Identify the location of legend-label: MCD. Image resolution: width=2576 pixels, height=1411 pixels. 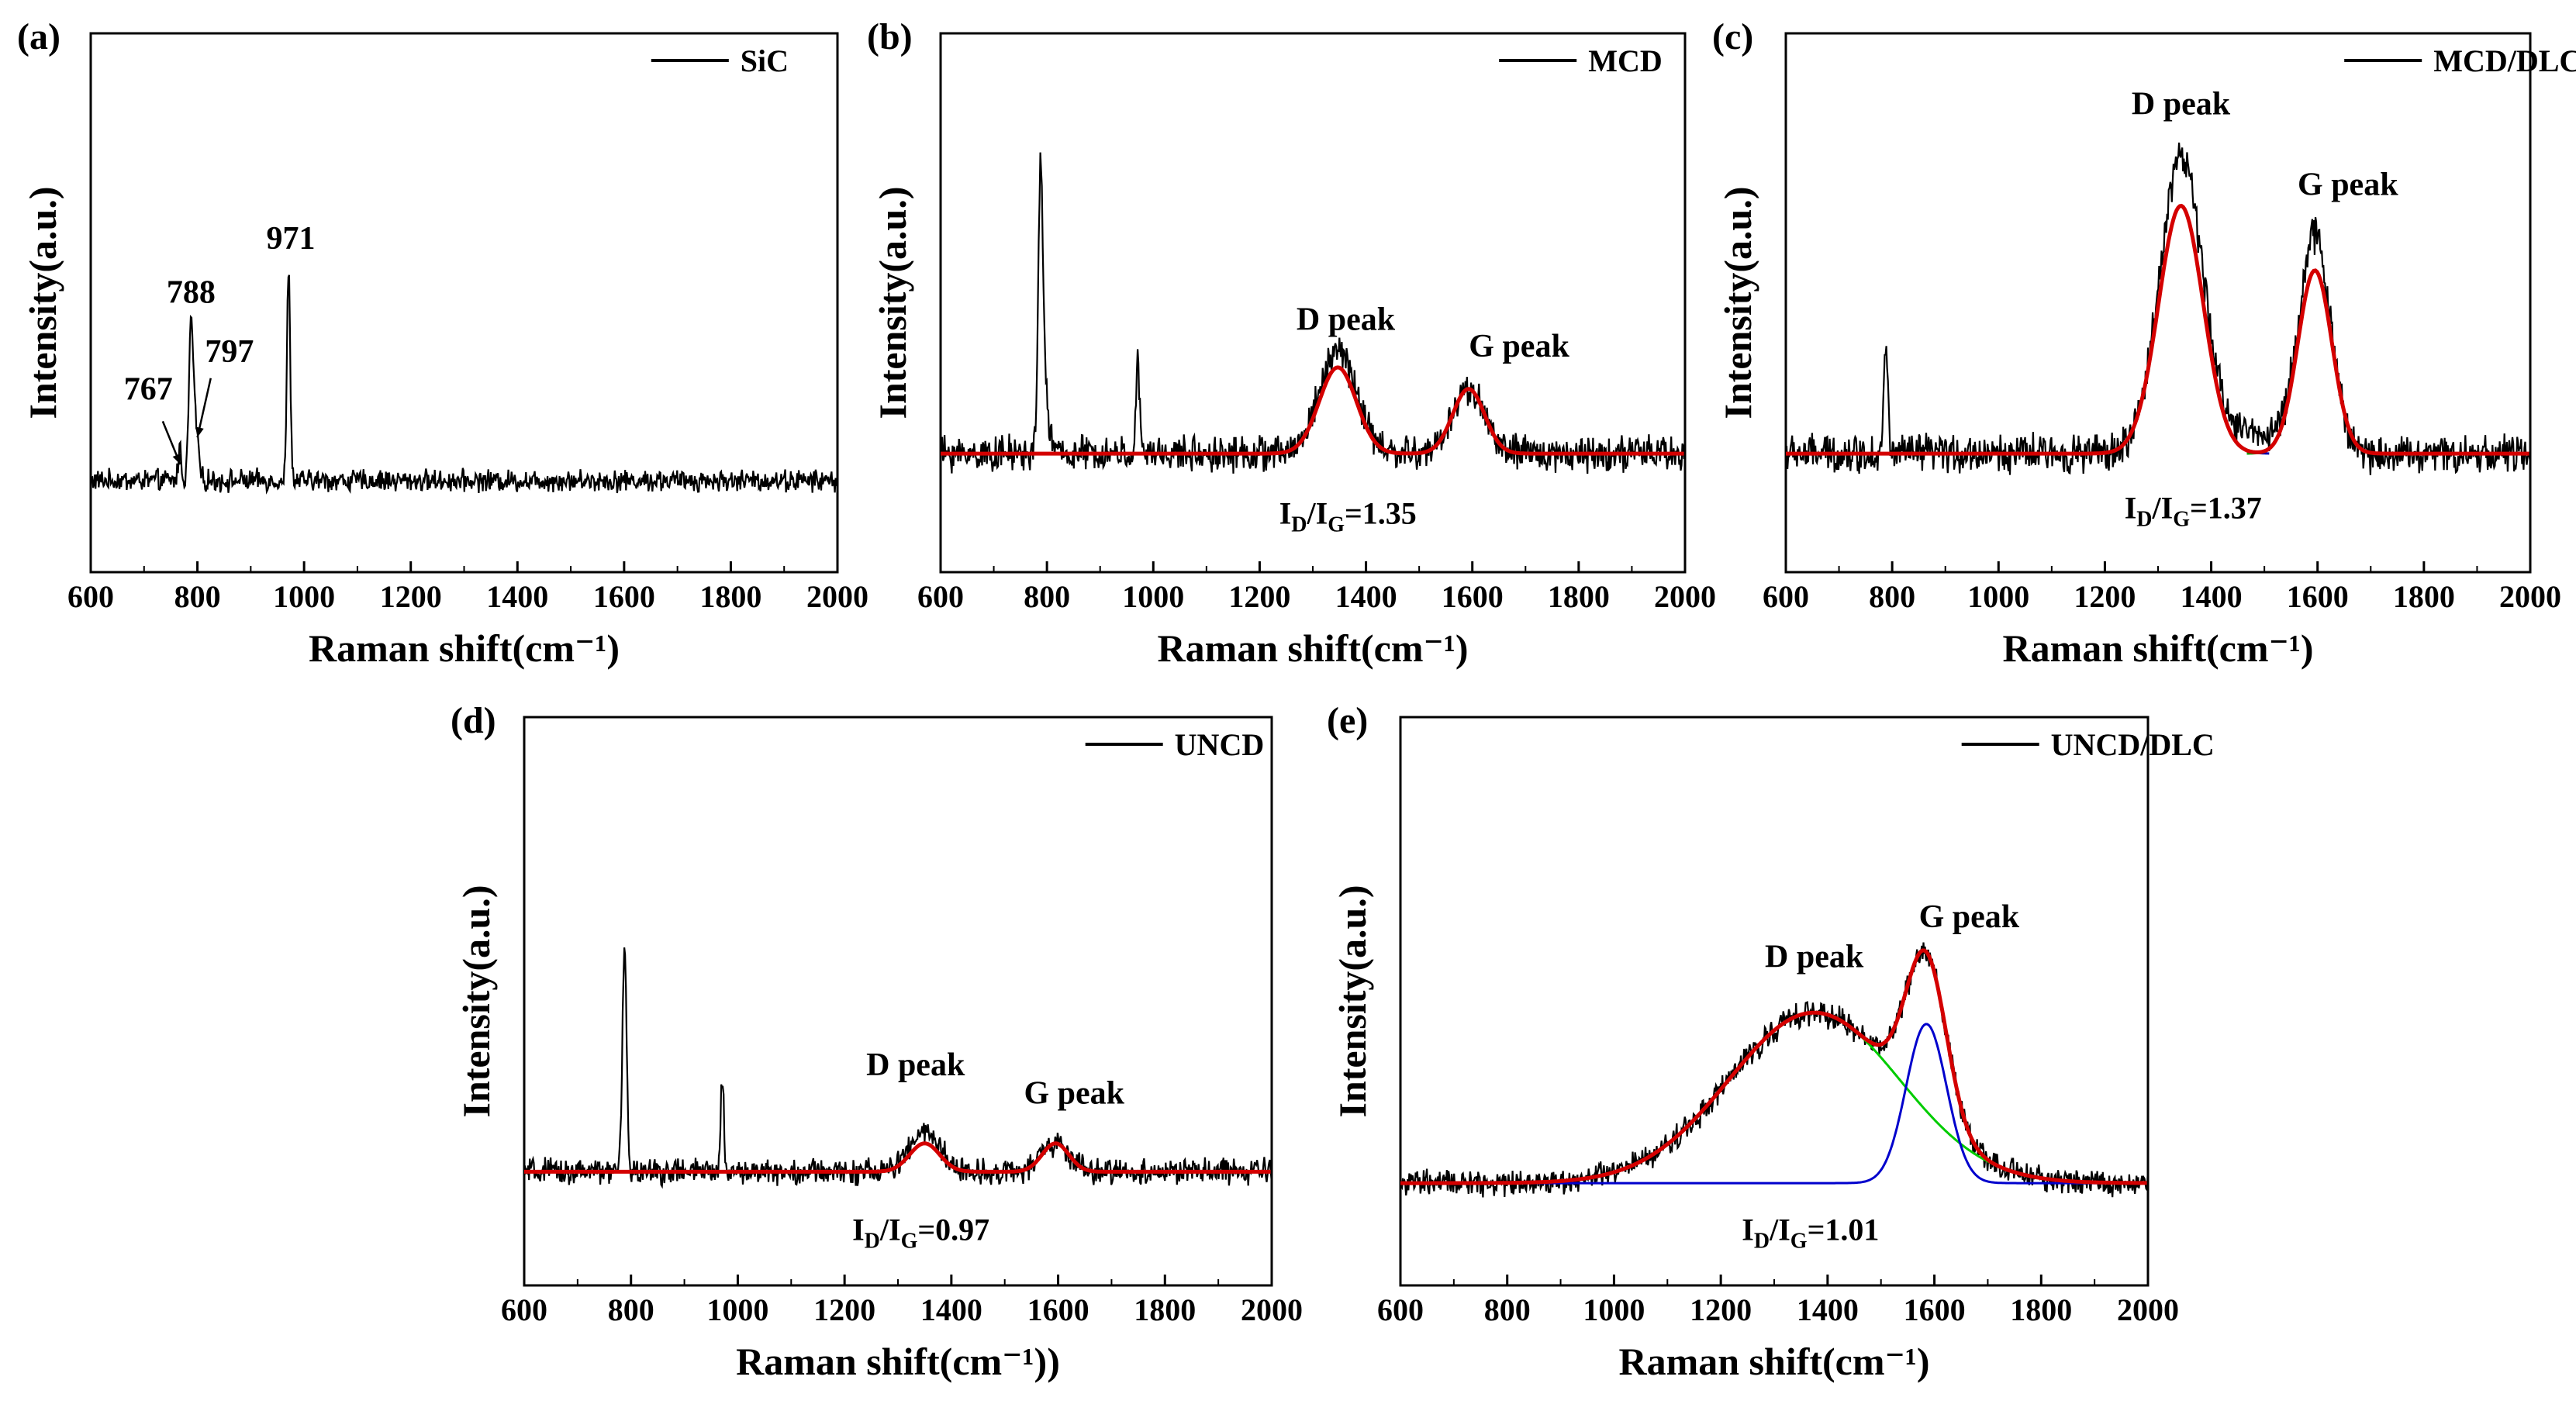
(1625, 60).